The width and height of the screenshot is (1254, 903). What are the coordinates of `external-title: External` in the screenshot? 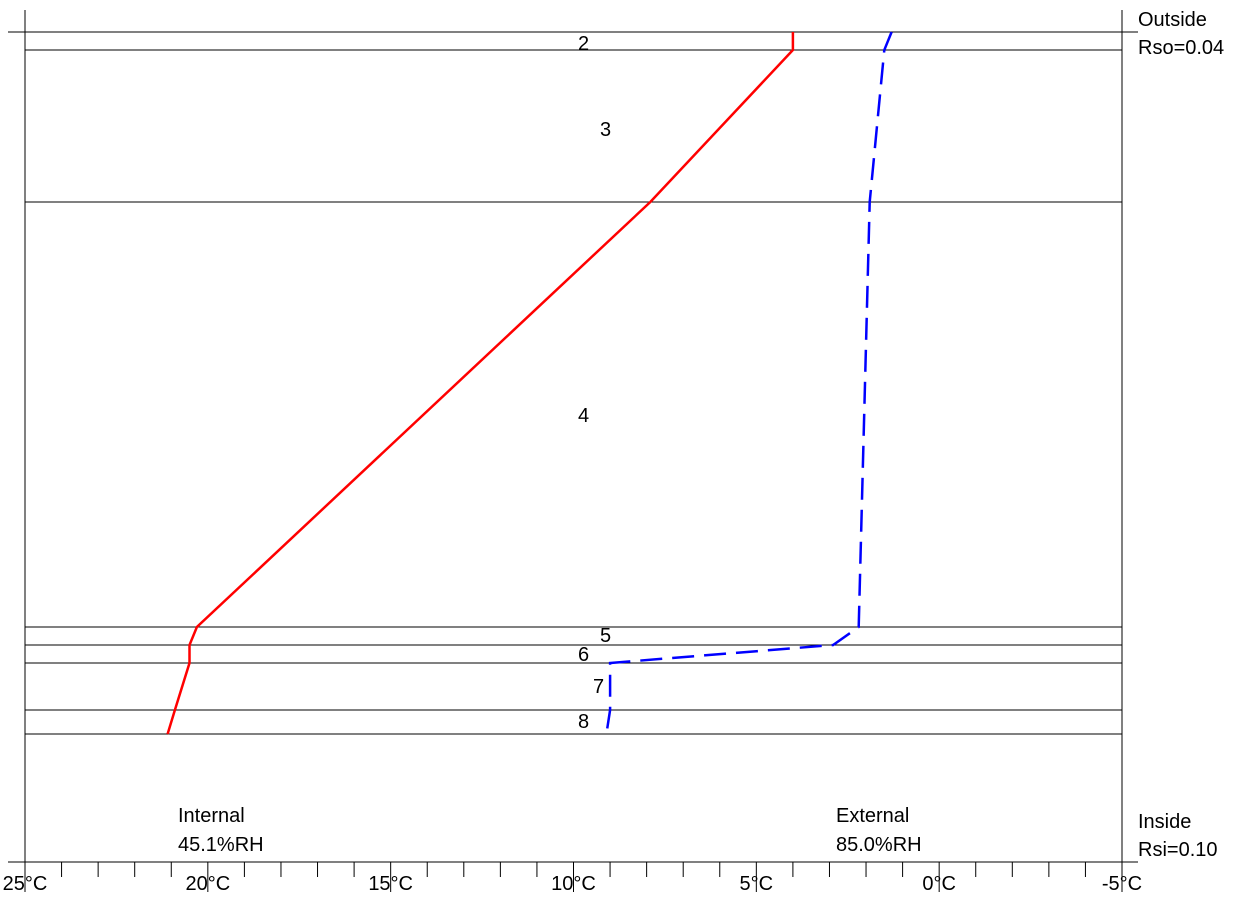 It's located at (872, 816).